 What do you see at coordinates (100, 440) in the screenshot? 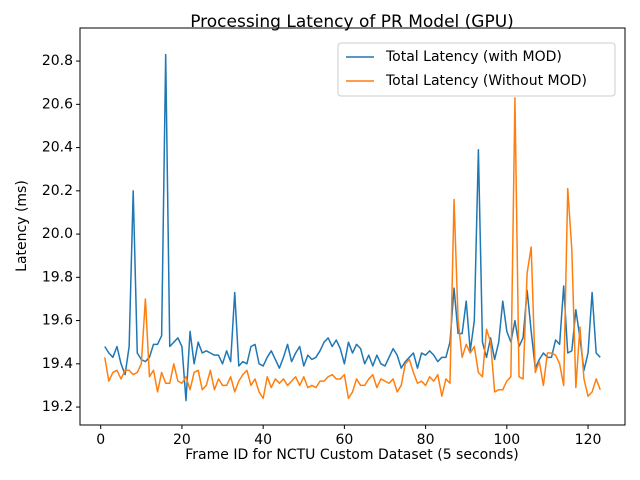
I see `x-tick-label: 0` at bounding box center [100, 440].